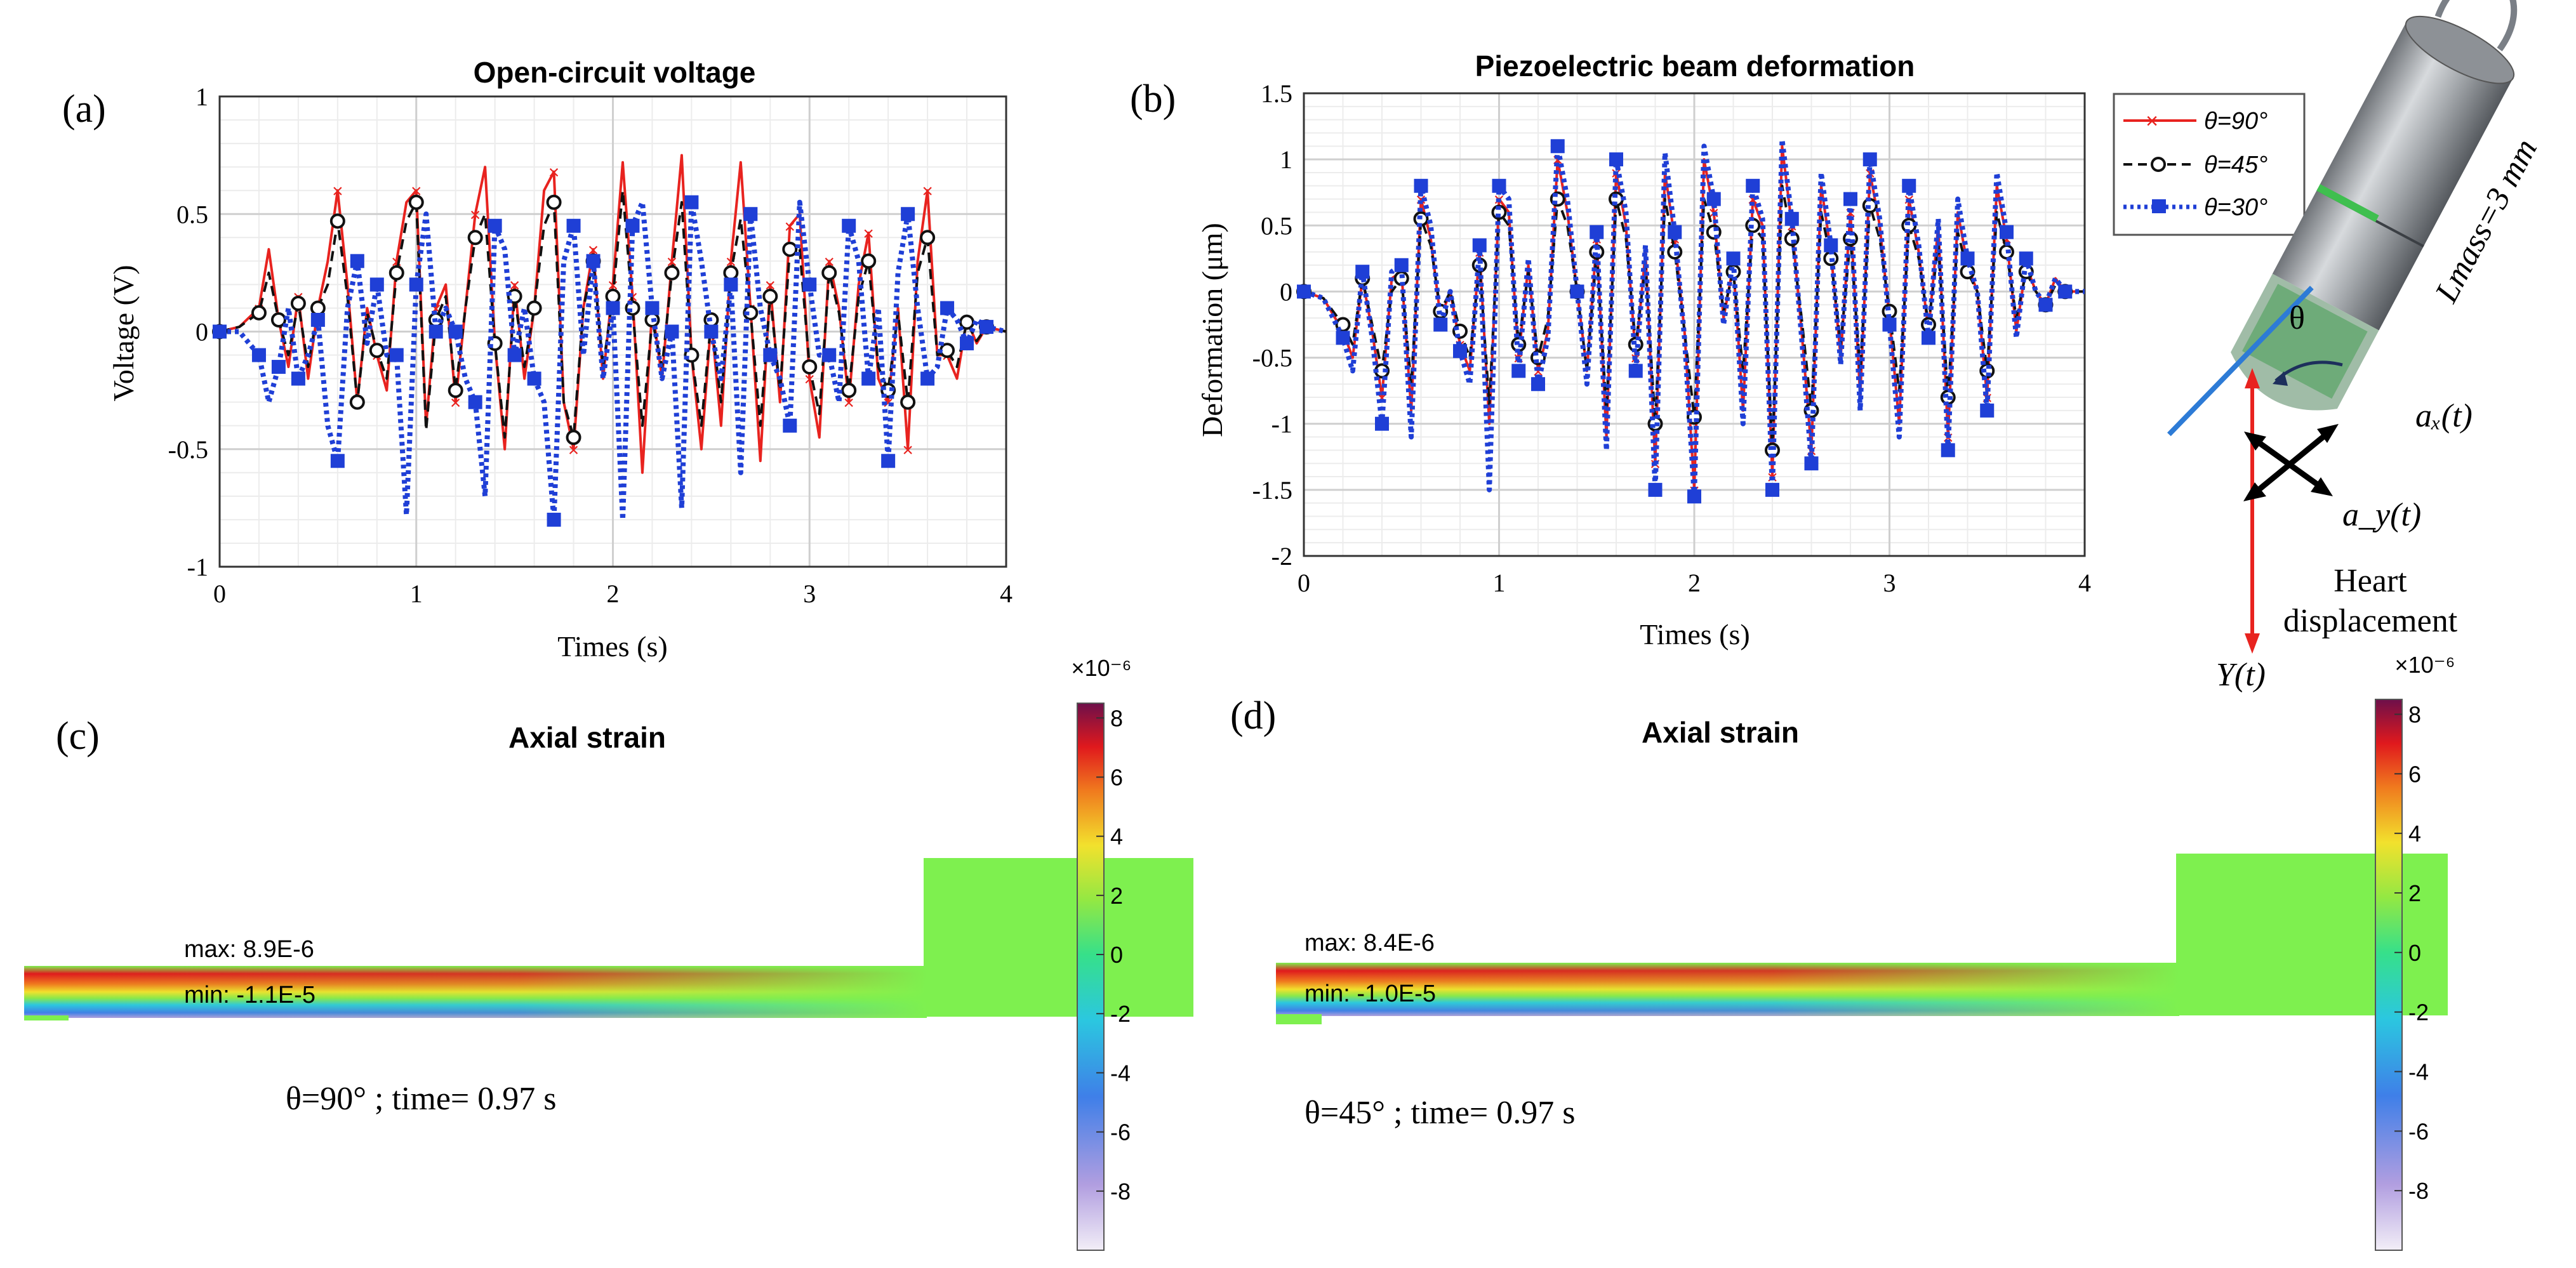 Image resolution: width=2576 pixels, height=1268 pixels. I want to click on capsule-hooks, so click(2476, 25).